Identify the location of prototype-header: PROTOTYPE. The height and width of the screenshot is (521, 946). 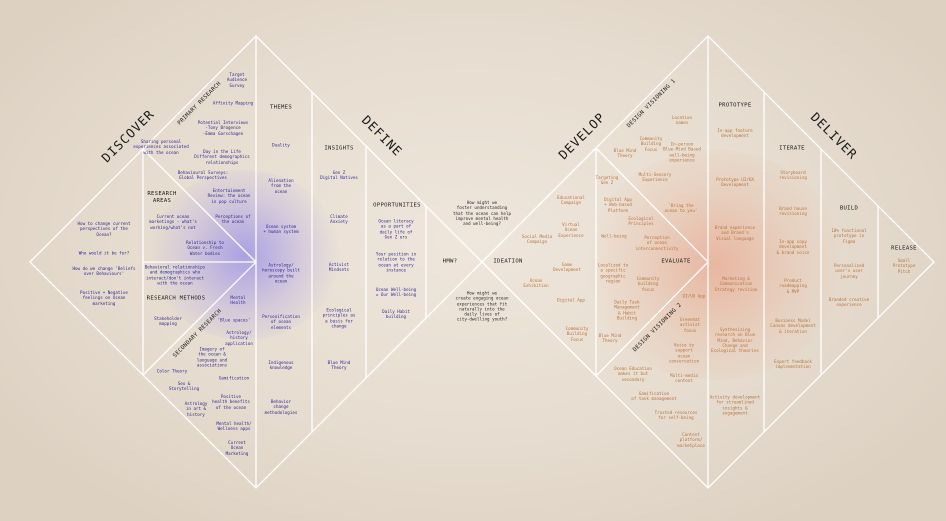
(735, 105).